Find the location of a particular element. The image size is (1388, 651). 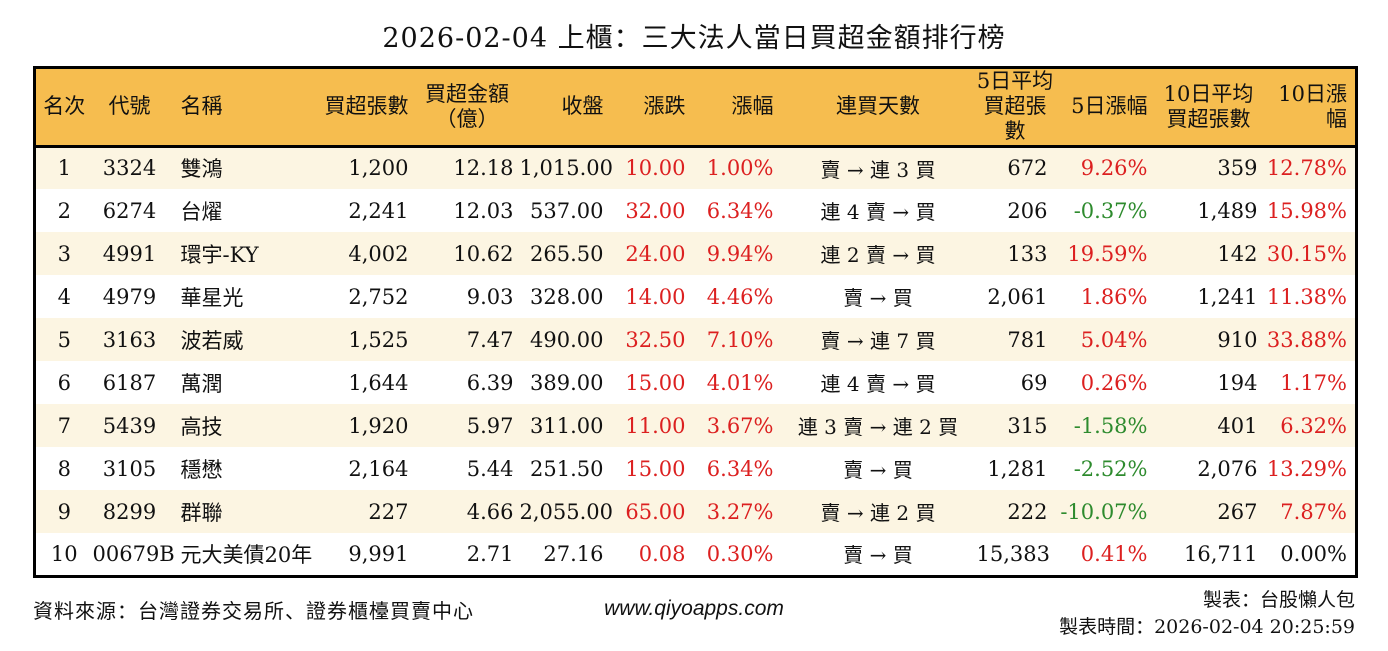

col-header-pct: 漲幅 is located at coordinates (735, 107).